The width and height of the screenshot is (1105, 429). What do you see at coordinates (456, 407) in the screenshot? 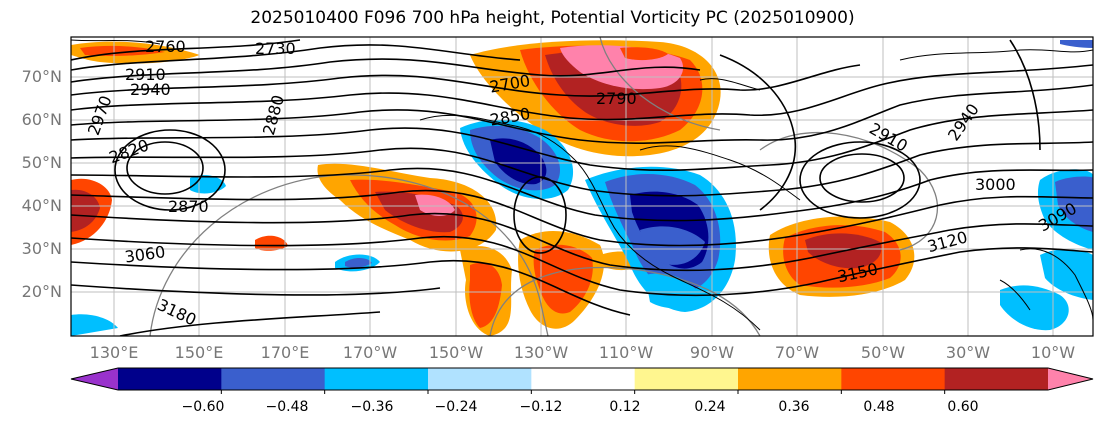
I see `colorbar-tick-label: −0.24` at bounding box center [456, 407].